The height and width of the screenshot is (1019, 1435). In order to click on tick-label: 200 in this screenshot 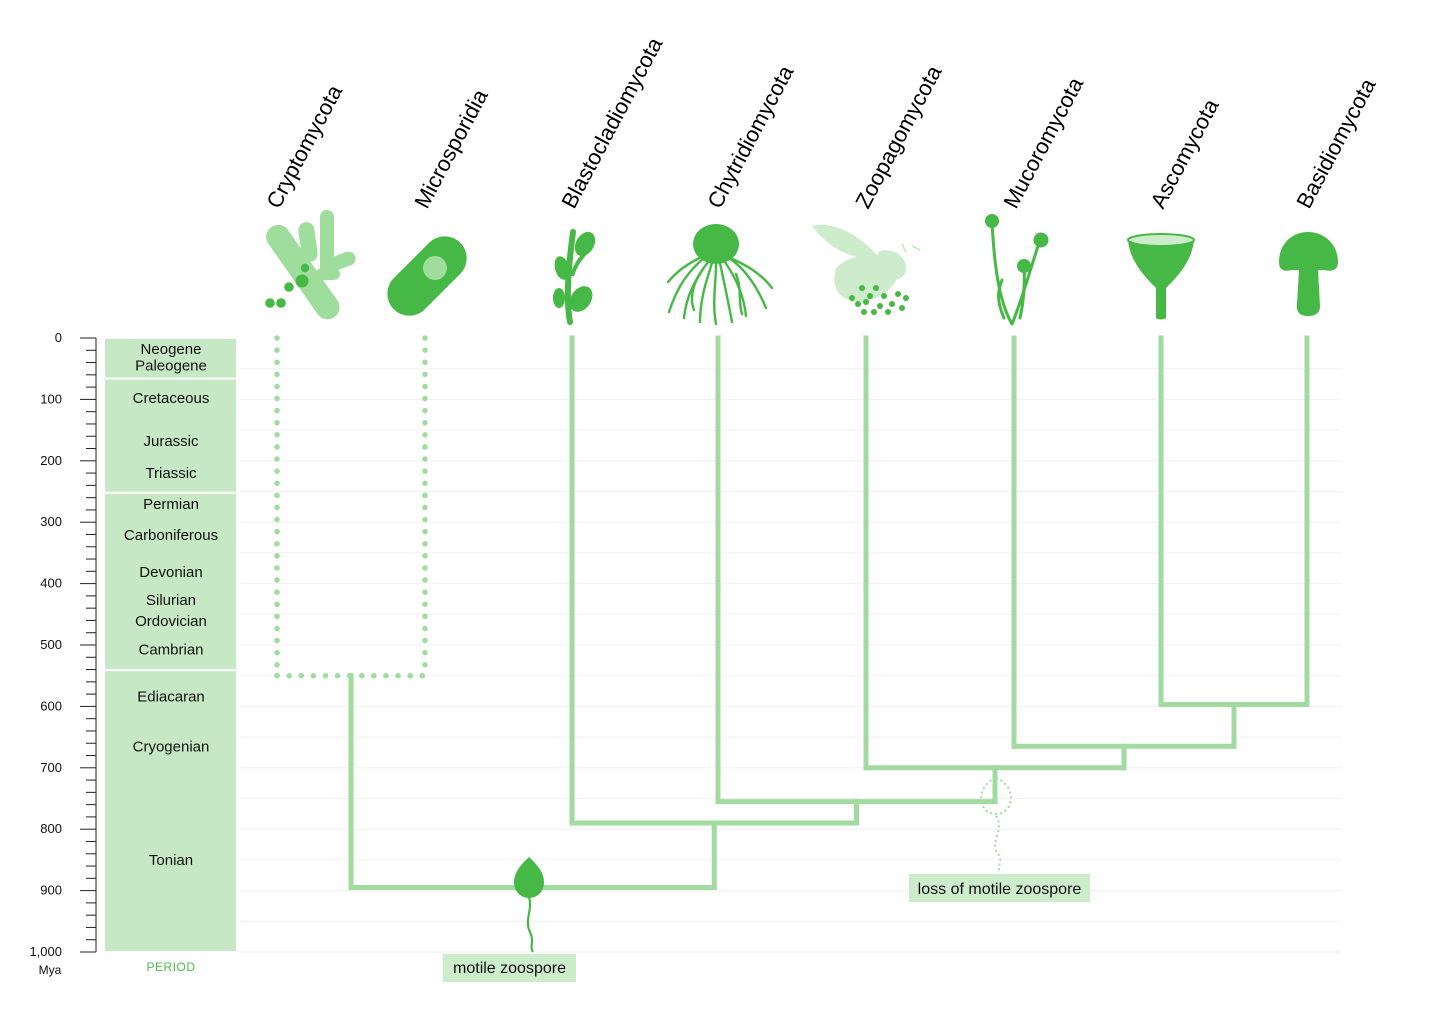, I will do `click(51, 460)`.